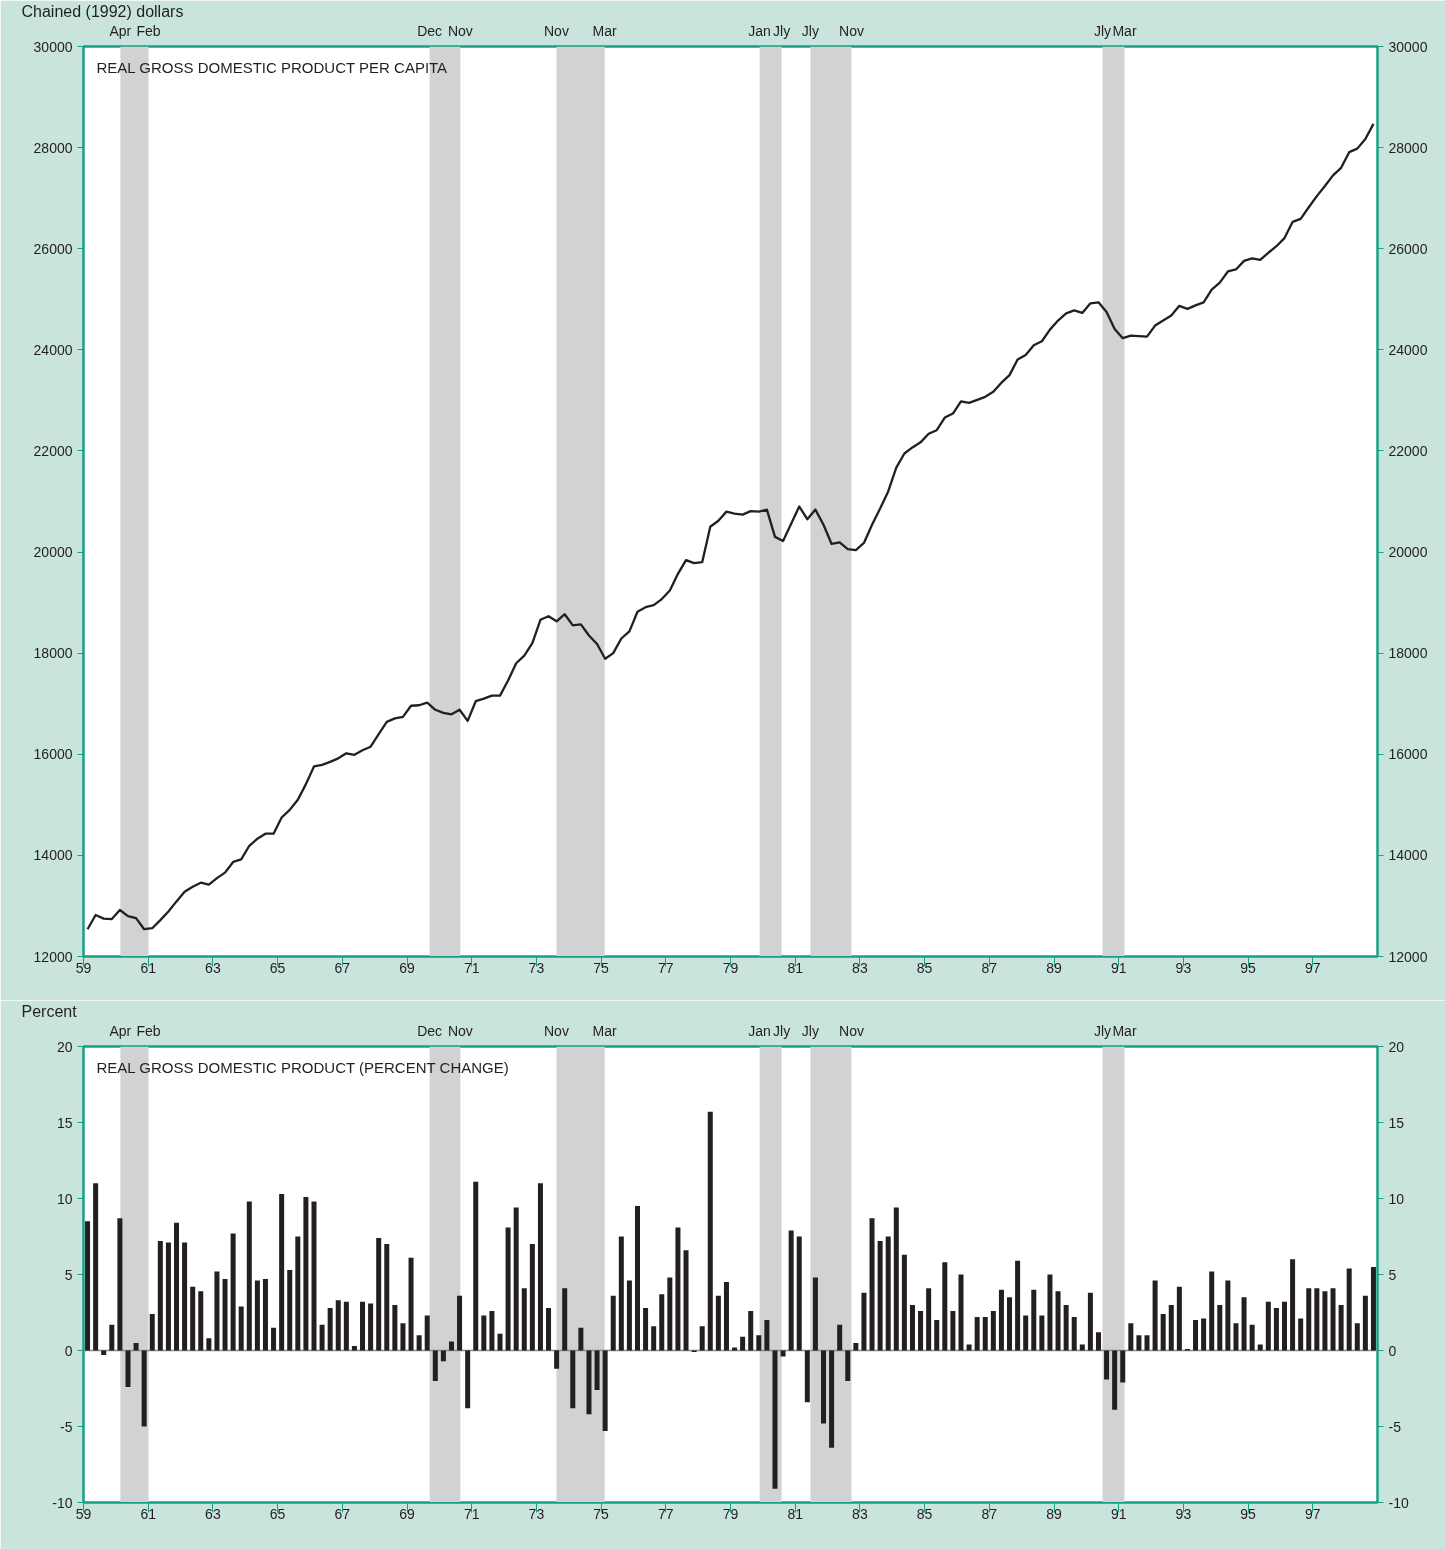 The width and height of the screenshot is (1445, 1549). What do you see at coordinates (471, 1513) in the screenshot?
I see `x-tick-label: 71` at bounding box center [471, 1513].